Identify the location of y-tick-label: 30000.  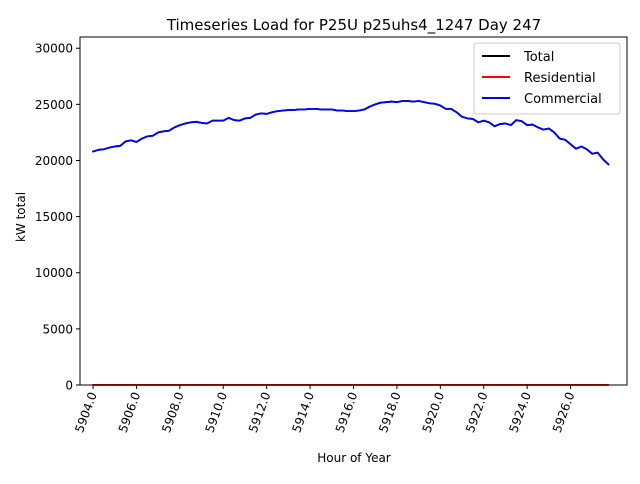
(54, 49).